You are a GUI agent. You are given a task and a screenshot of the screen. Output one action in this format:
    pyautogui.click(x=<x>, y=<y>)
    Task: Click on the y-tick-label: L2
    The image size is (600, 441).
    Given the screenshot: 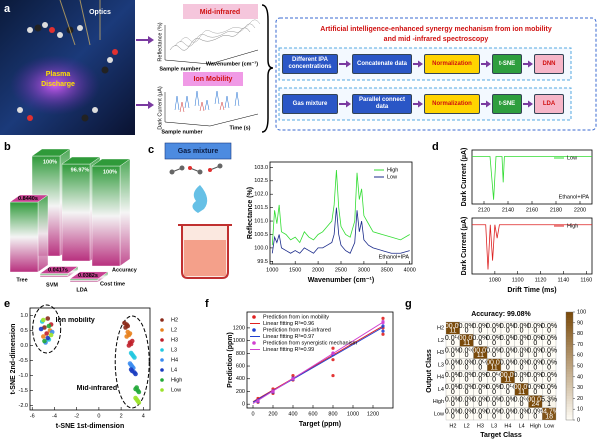 What is the action you would take?
    pyautogui.click(x=441, y=341)
    